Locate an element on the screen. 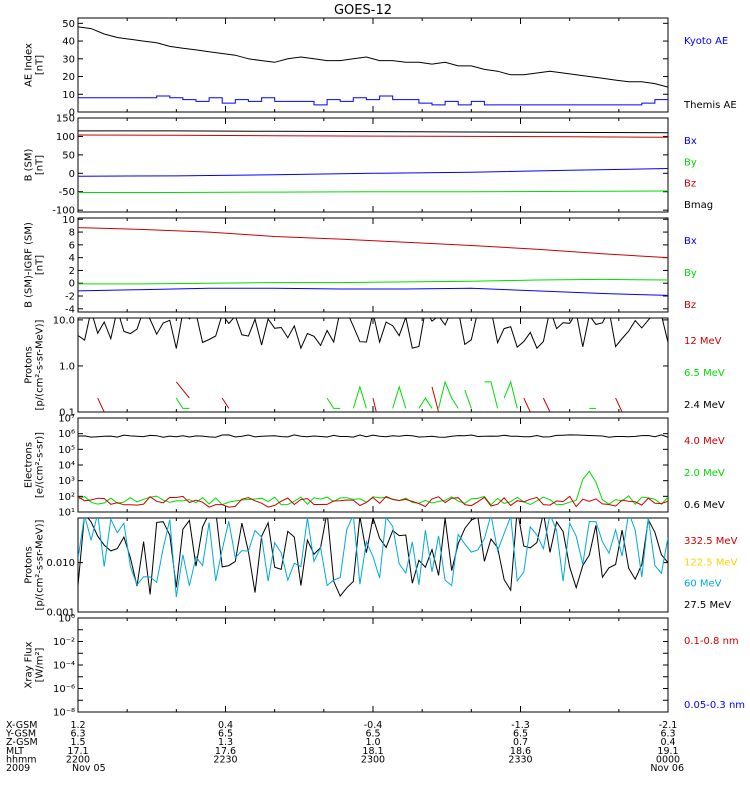 The width and height of the screenshot is (750, 800). x-tick-value: 1.0 is located at coordinates (372, 742).